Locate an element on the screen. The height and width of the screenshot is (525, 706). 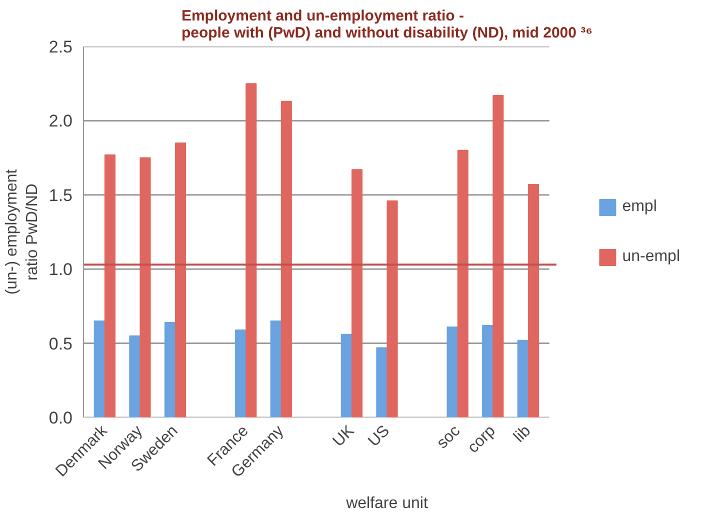
y-tick-label: 1.0 is located at coordinates (60, 270).